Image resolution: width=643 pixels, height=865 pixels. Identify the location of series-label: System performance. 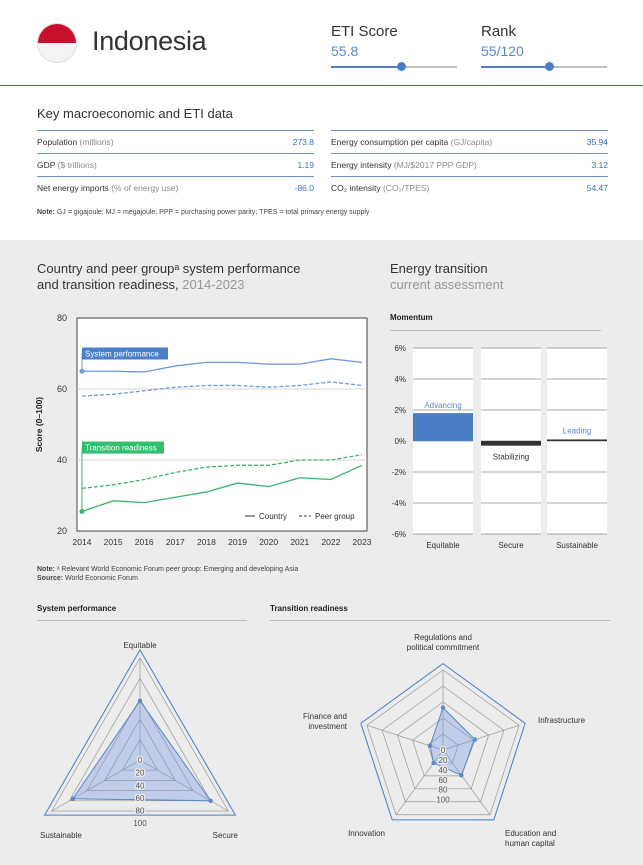
(122, 354).